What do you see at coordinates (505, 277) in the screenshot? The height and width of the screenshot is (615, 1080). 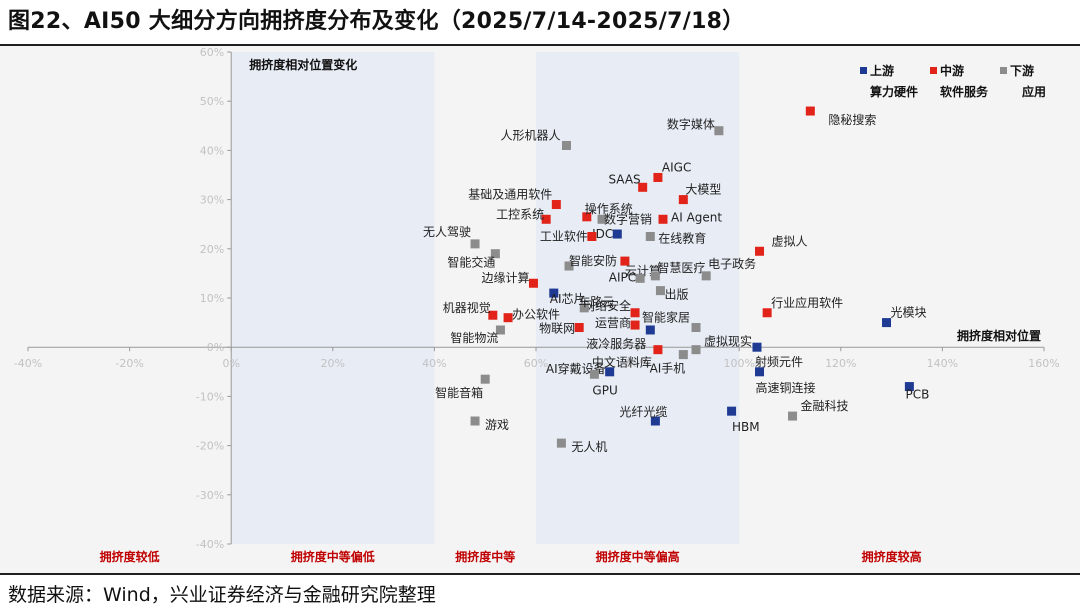 I see `point-label: 边缘计算` at bounding box center [505, 277].